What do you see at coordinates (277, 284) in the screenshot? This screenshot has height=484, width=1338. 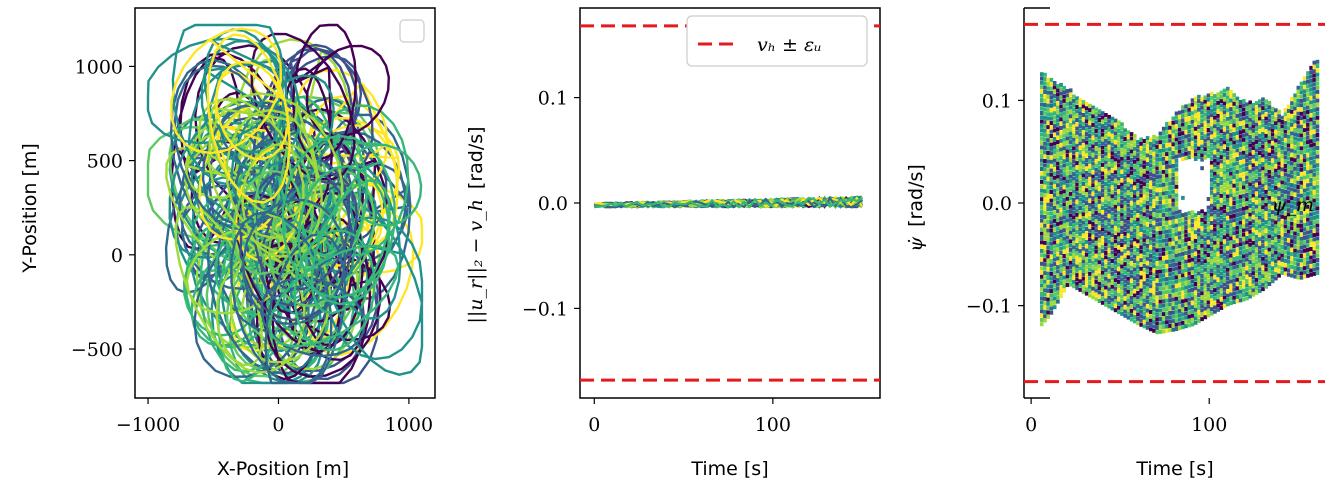 I see `trajectory-series` at bounding box center [277, 284].